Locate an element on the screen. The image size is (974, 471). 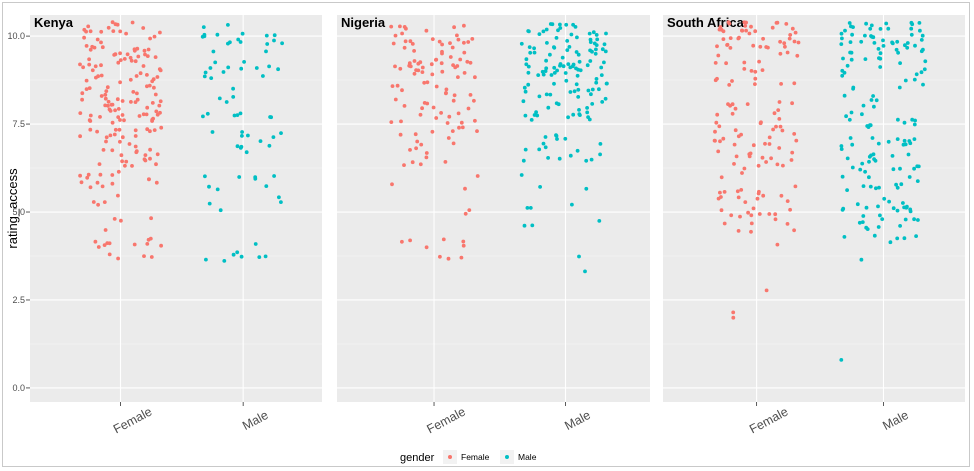
y-tick-label: 0.0 is located at coordinates (18, 388).